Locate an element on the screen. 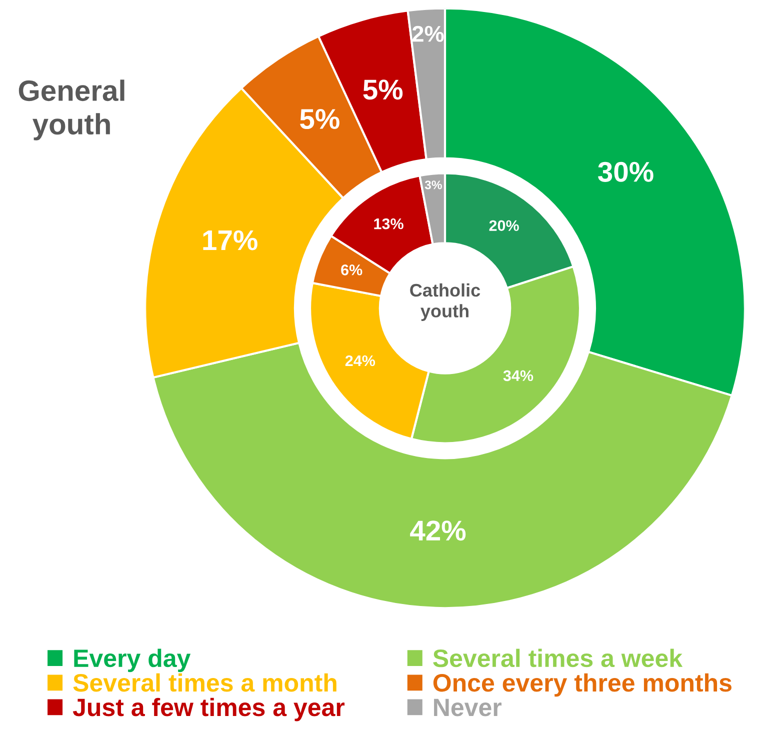  slice-label: Catholic youth is located at coordinates (445, 302).